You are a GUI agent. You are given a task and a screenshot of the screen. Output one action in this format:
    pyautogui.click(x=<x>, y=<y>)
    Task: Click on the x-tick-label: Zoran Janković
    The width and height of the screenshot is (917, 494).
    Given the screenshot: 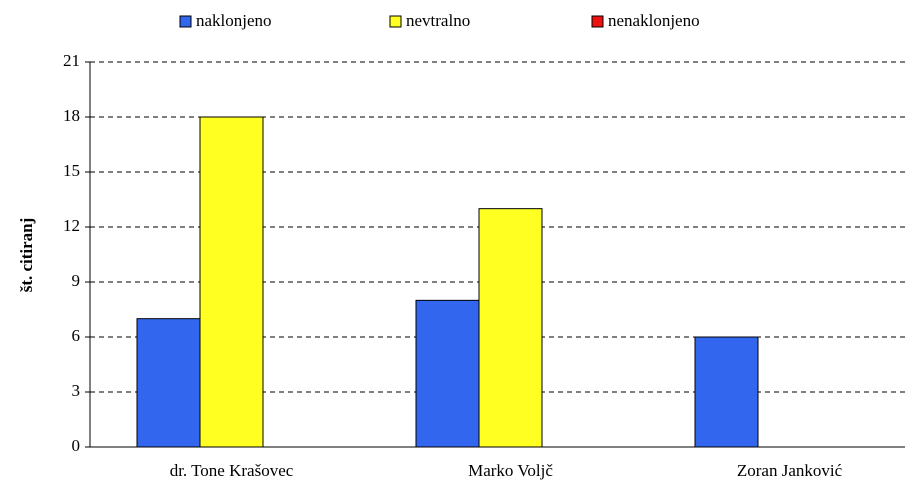 What is the action you would take?
    pyautogui.click(x=790, y=470)
    